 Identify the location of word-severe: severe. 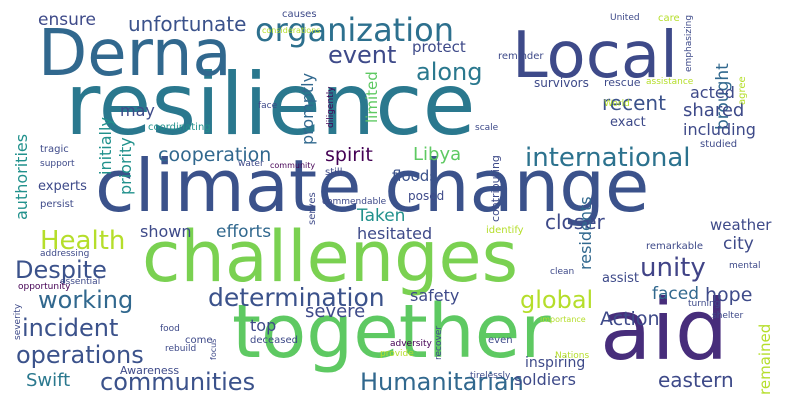
(335, 311).